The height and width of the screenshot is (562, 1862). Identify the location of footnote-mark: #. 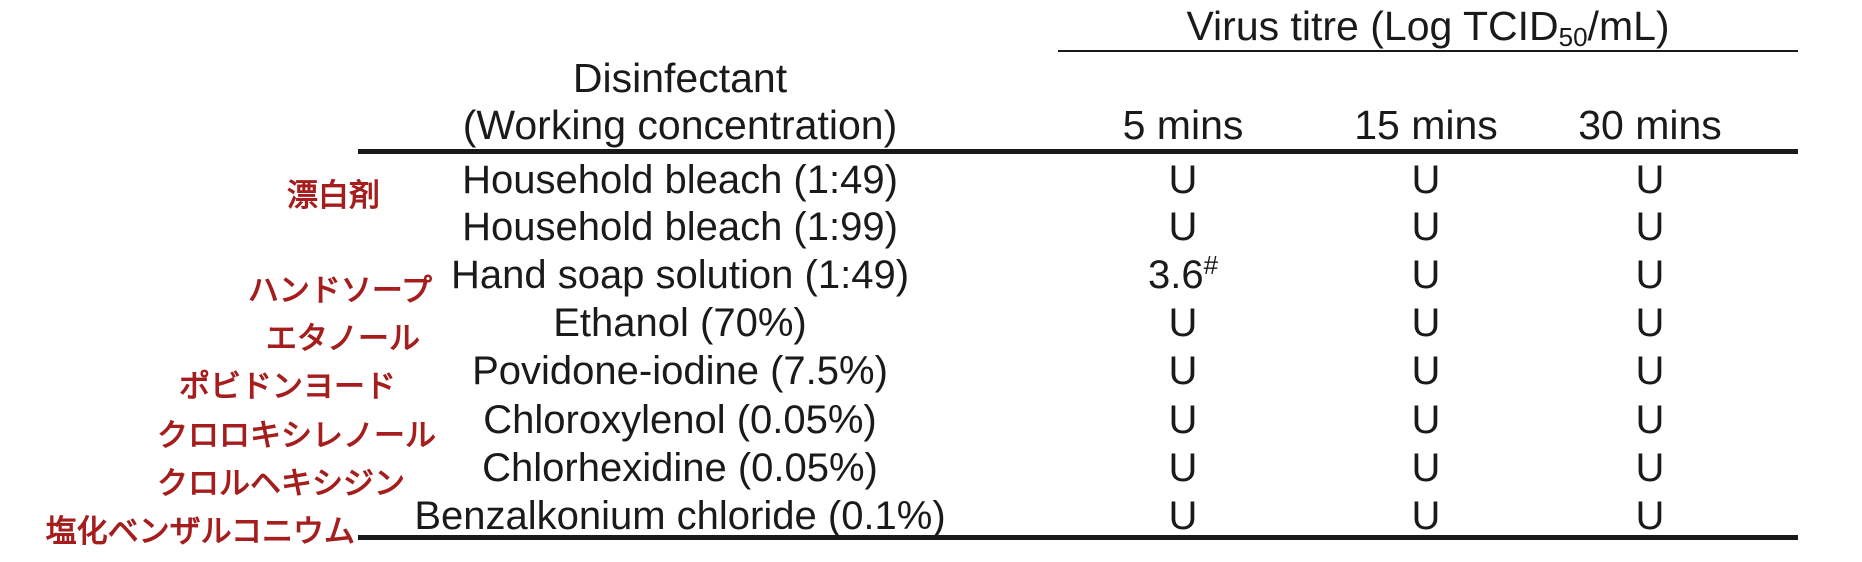
(1211, 265).